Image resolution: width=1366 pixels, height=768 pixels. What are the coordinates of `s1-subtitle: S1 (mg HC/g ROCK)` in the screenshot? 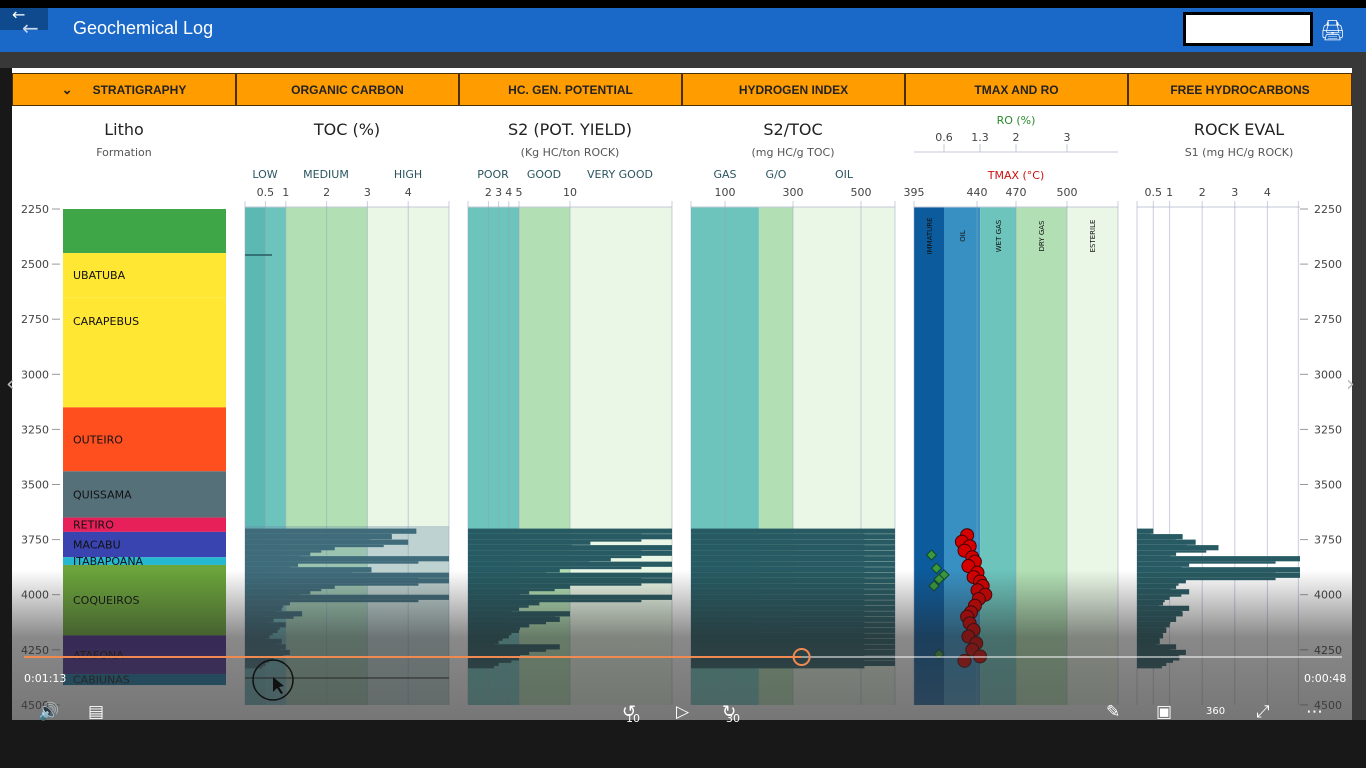 It's located at (1239, 152).